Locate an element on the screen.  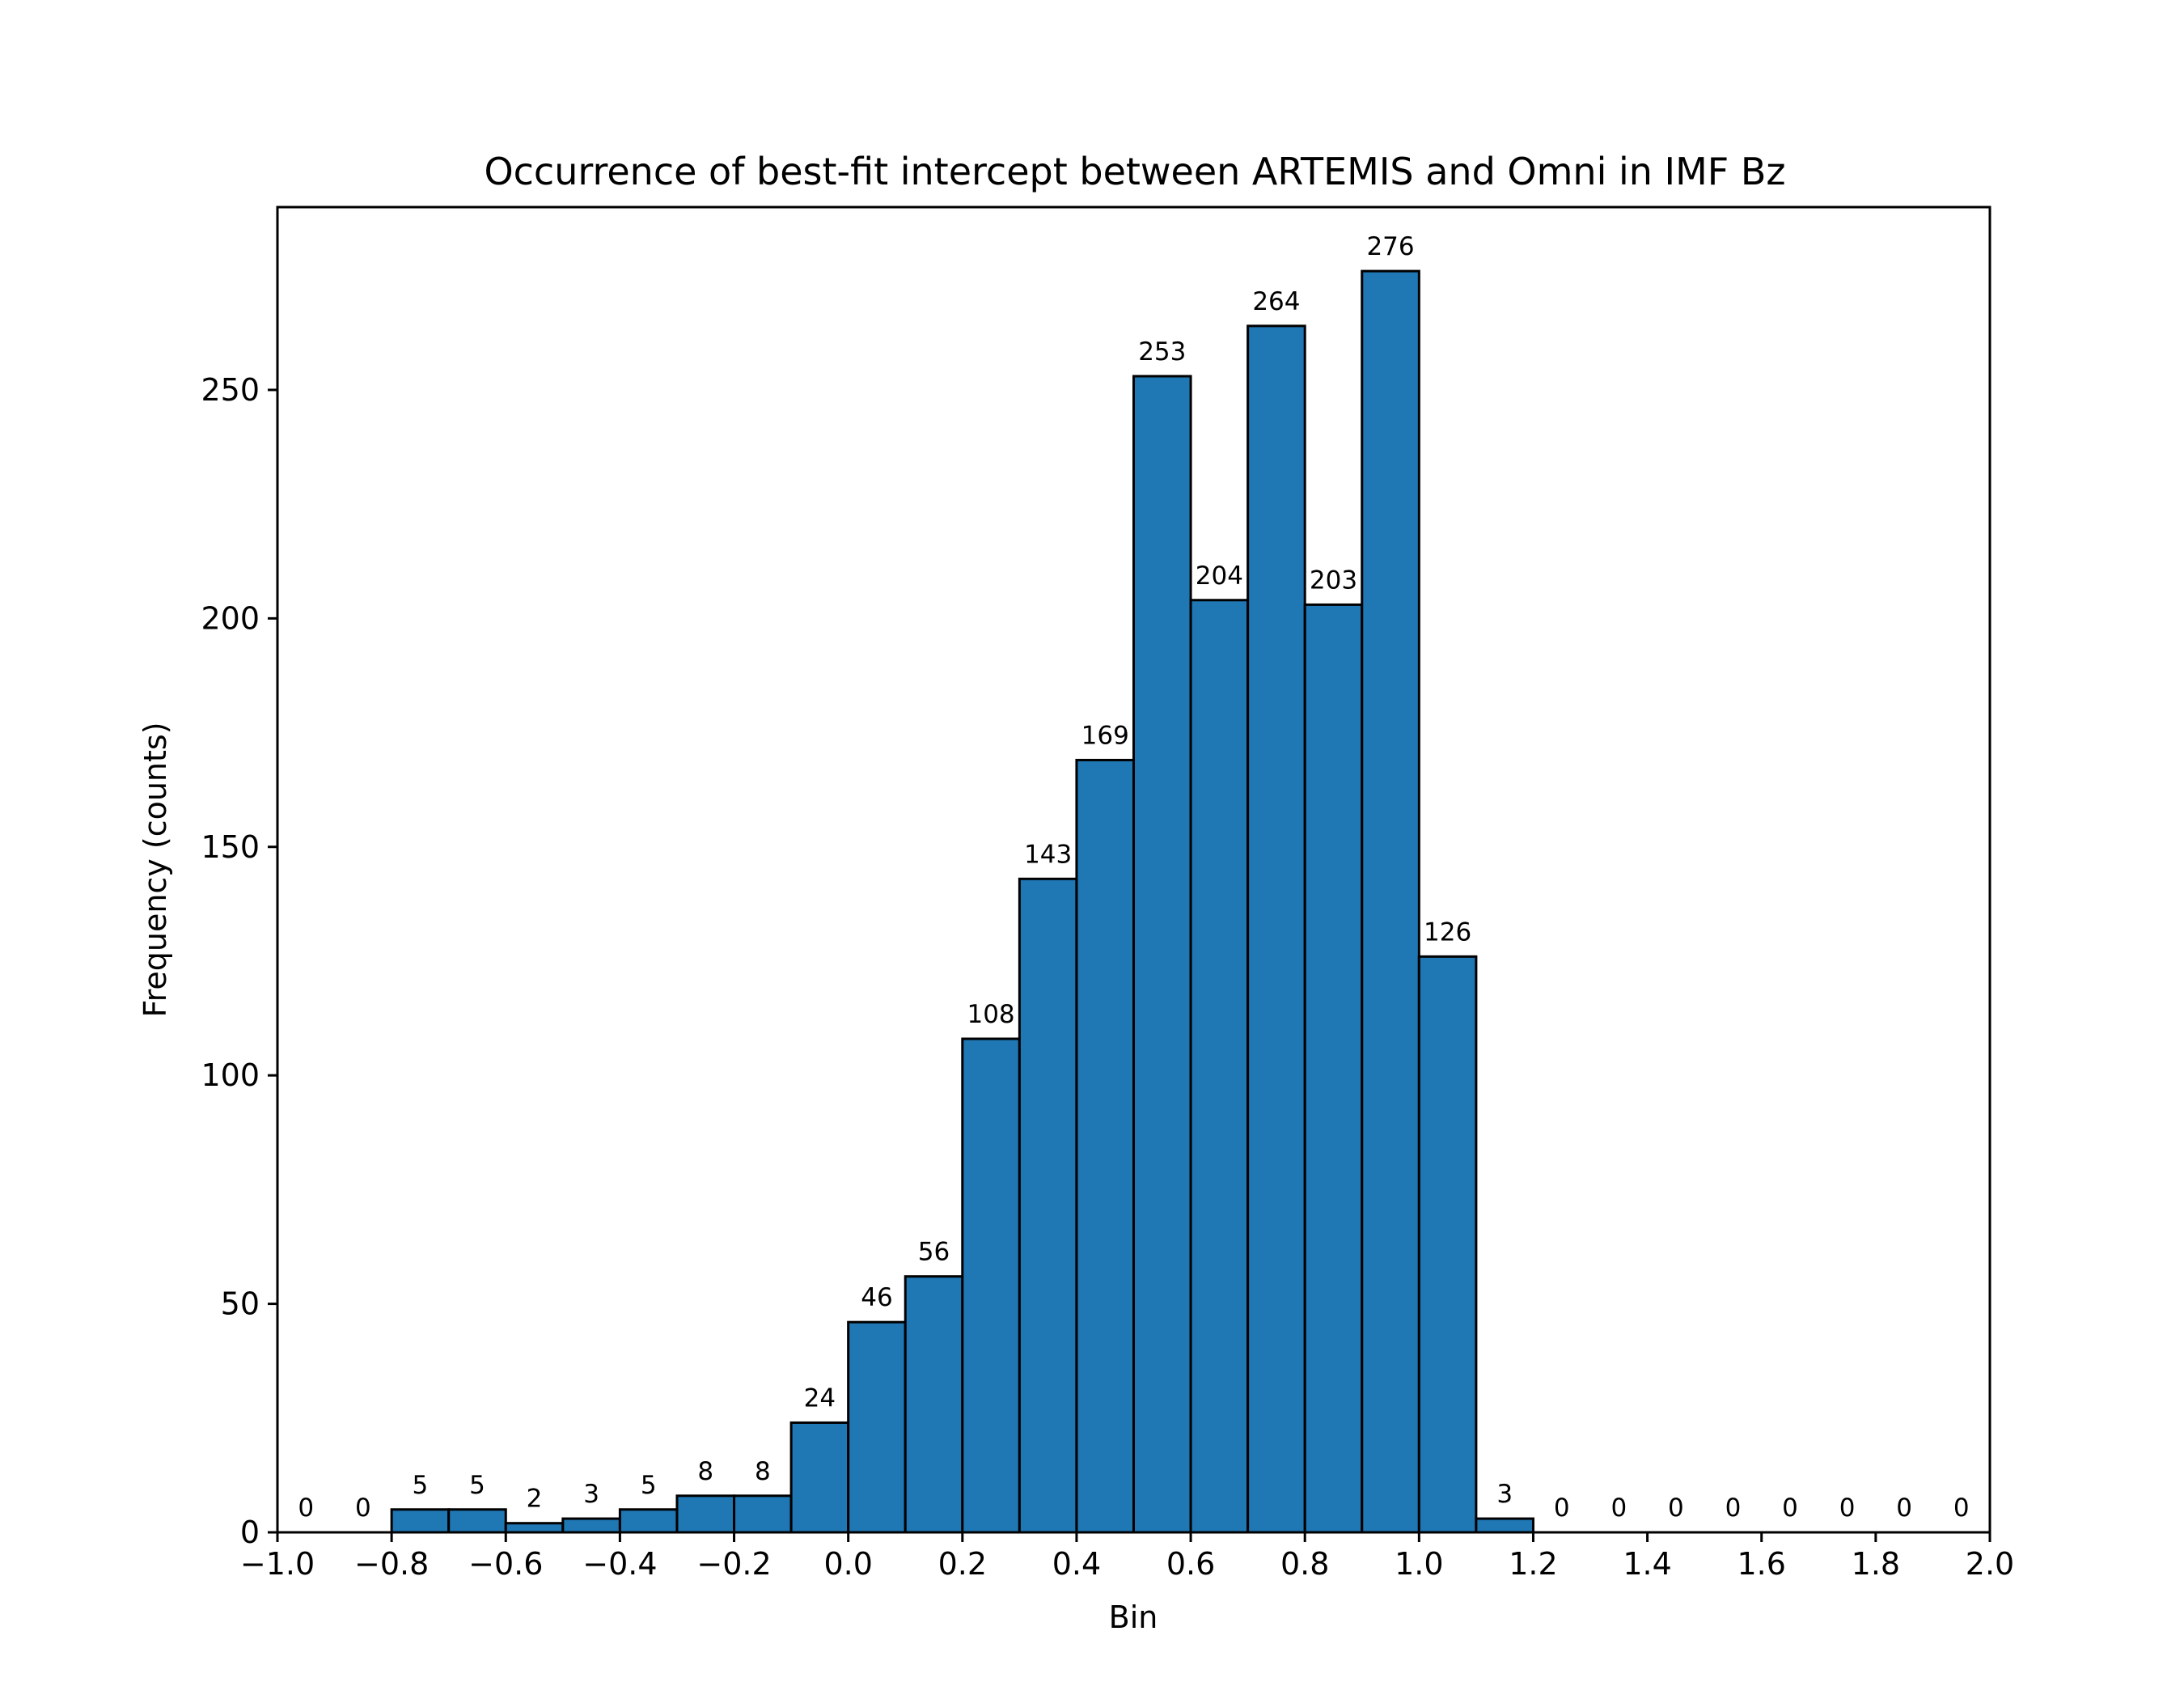
y-axis-label: Frequency (counts) is located at coordinates (155, 869).